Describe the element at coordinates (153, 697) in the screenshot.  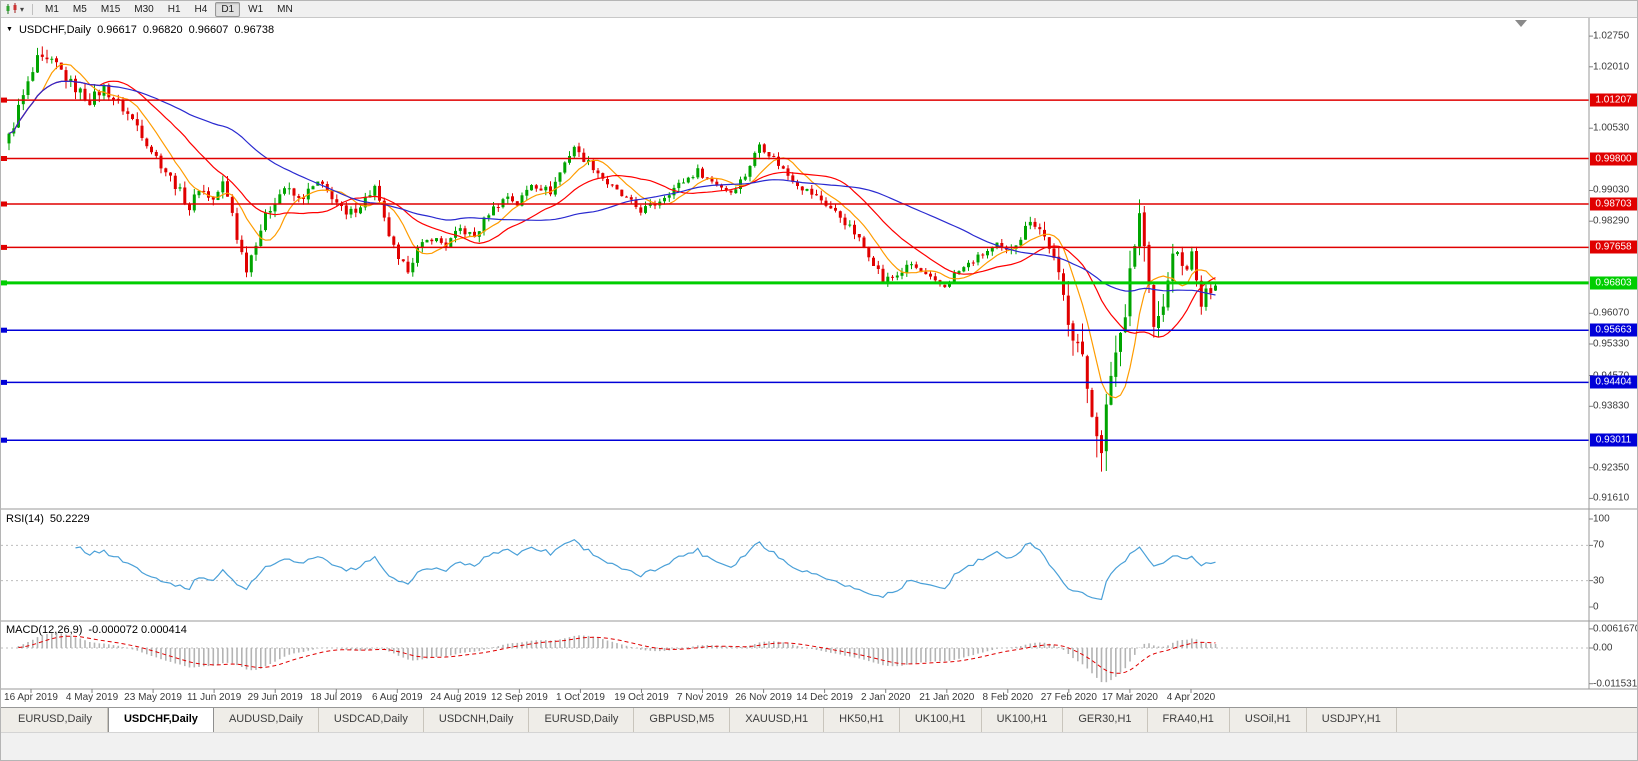
I see `date-axis-label: 23 May 2019` at that location.